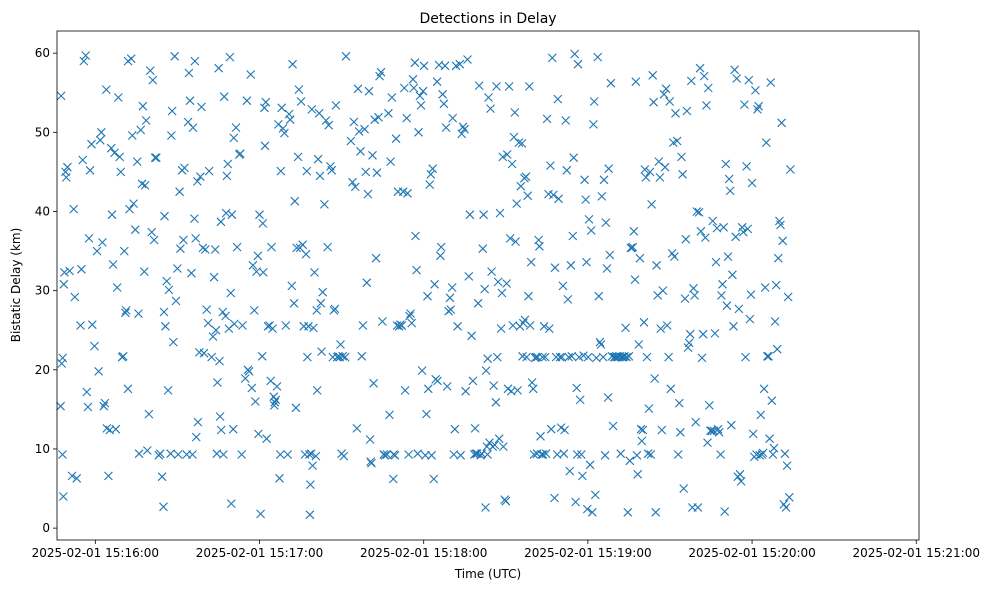 This screenshot has width=989, height=590. What do you see at coordinates (487, 574) in the screenshot?
I see `x-axis-label: Time (UTC)` at bounding box center [487, 574].